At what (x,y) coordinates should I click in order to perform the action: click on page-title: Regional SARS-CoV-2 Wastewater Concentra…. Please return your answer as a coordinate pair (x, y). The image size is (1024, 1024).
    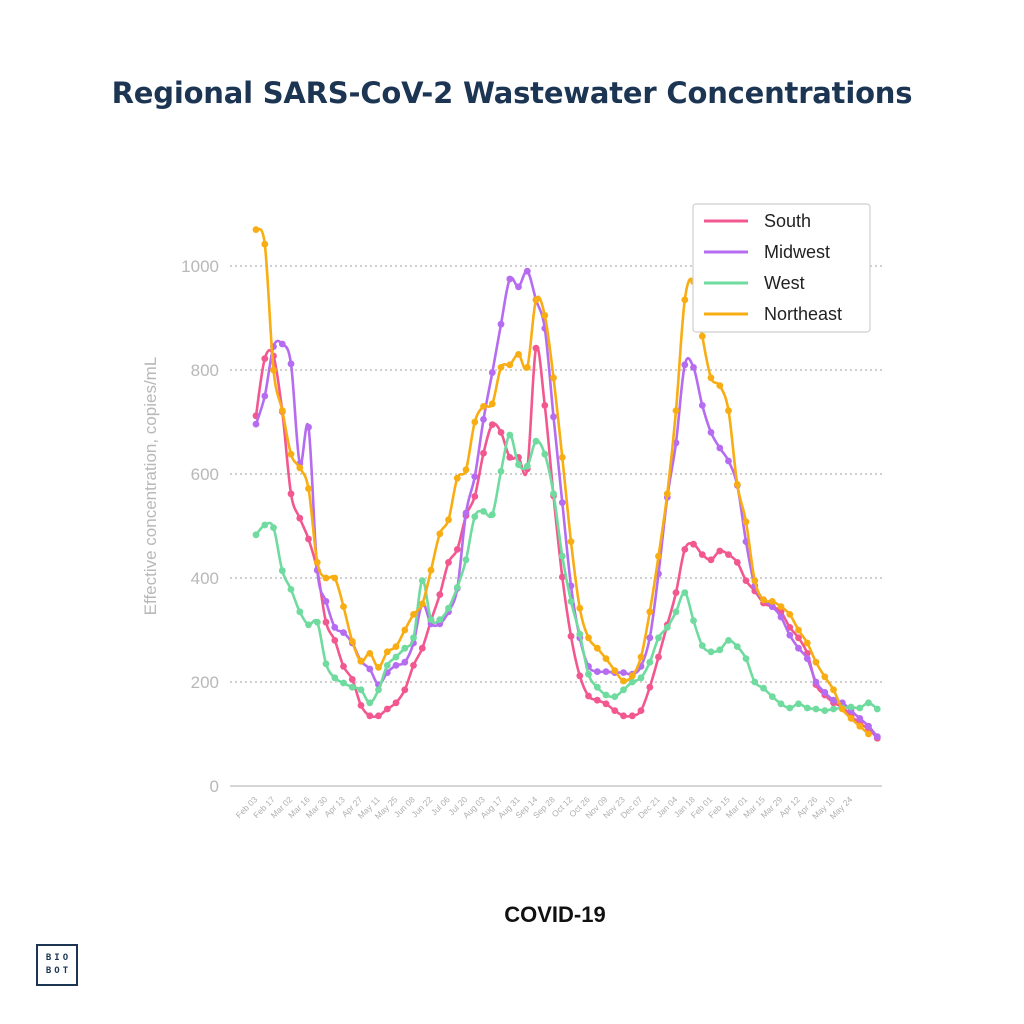
    Looking at the image, I should click on (512, 93).